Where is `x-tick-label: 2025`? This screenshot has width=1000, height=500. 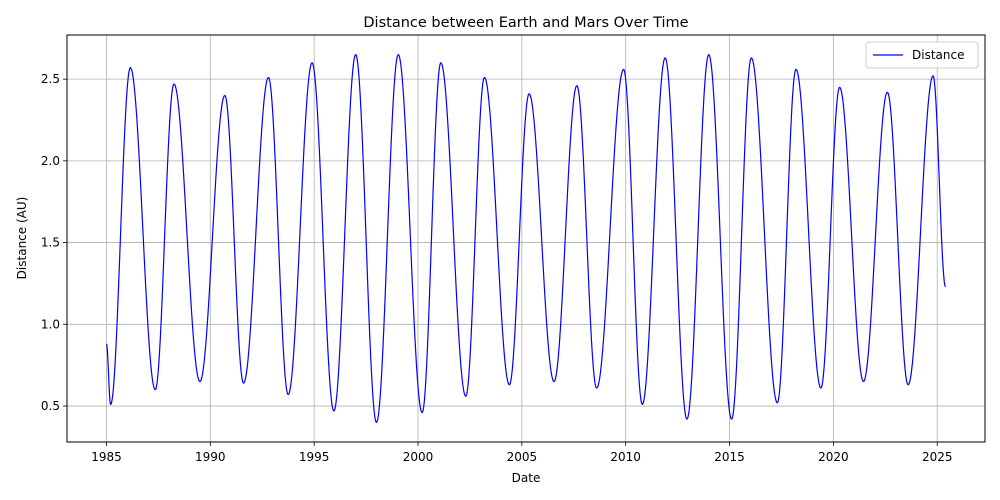 x-tick-label: 2025 is located at coordinates (937, 457).